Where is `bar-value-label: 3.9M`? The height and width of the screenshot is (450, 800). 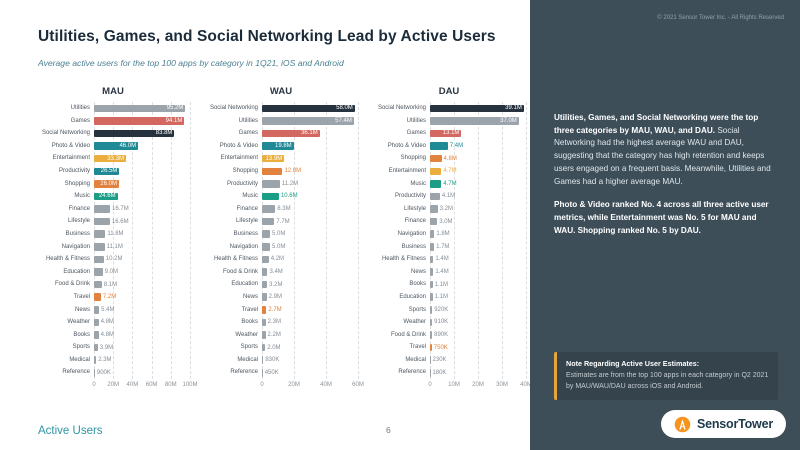
bar-value-label: 3.9M is located at coordinates (106, 347).